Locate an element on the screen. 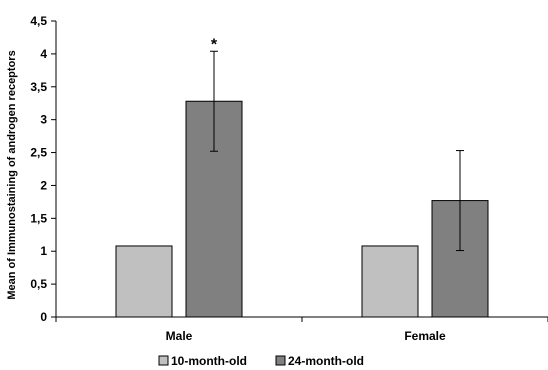 This screenshot has width=548, height=370. y-tick-label: 2,5 is located at coordinates (38, 153).